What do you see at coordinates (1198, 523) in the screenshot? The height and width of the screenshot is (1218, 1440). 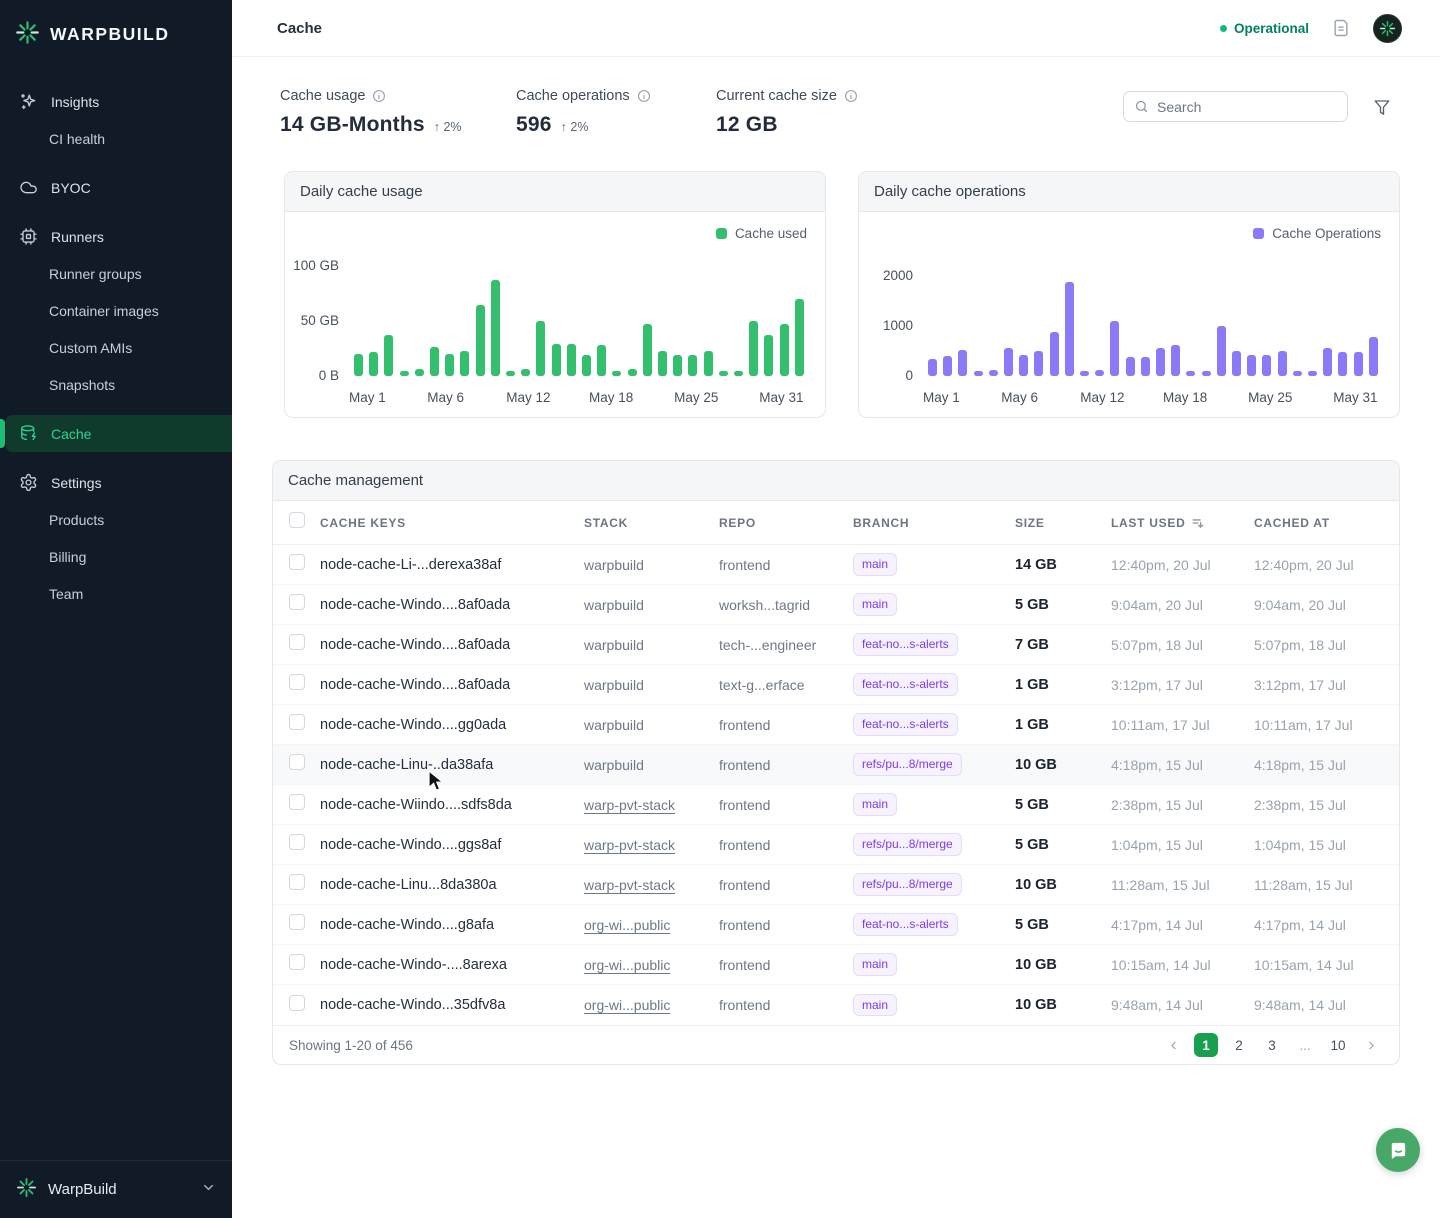 I see `sort-desc-icon` at bounding box center [1198, 523].